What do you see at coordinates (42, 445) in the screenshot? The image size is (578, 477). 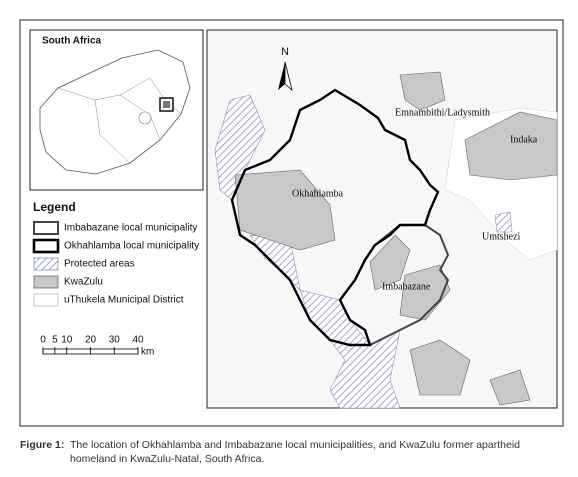 I see `caption-label: Figure 1:` at bounding box center [42, 445].